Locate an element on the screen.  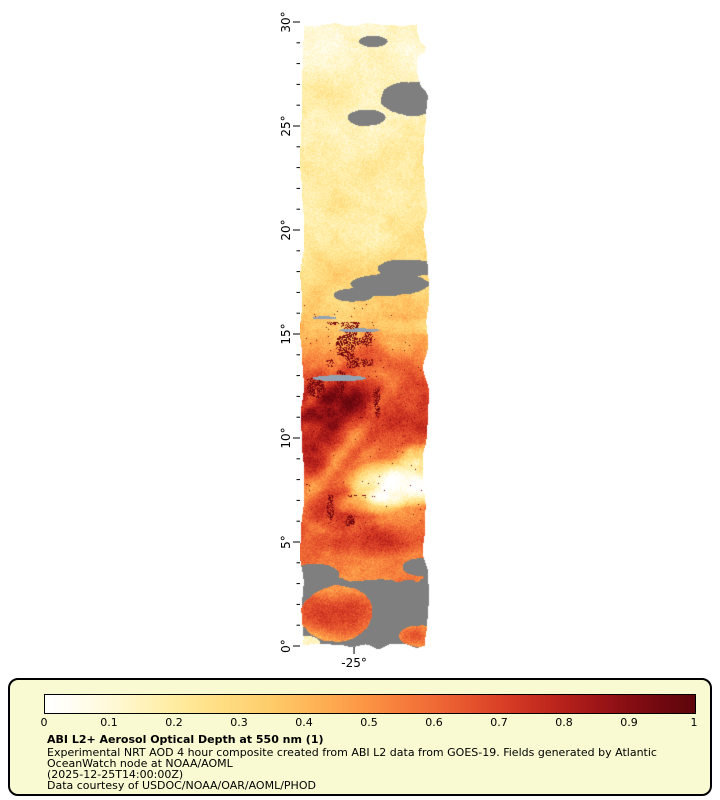
aod-map-heatmap is located at coordinates (366, 339).